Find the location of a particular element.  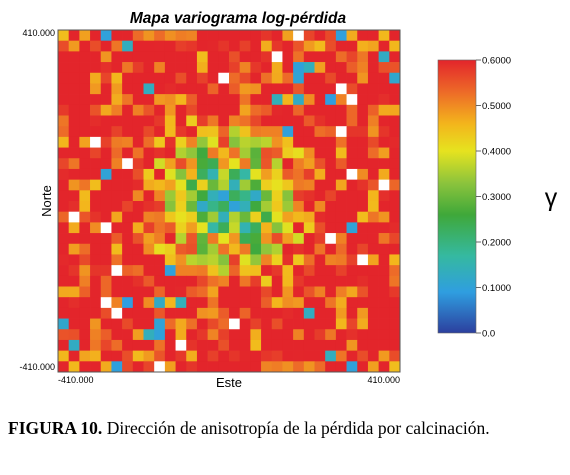

colorbar-tick-label: 0.5000 is located at coordinates (496, 106).